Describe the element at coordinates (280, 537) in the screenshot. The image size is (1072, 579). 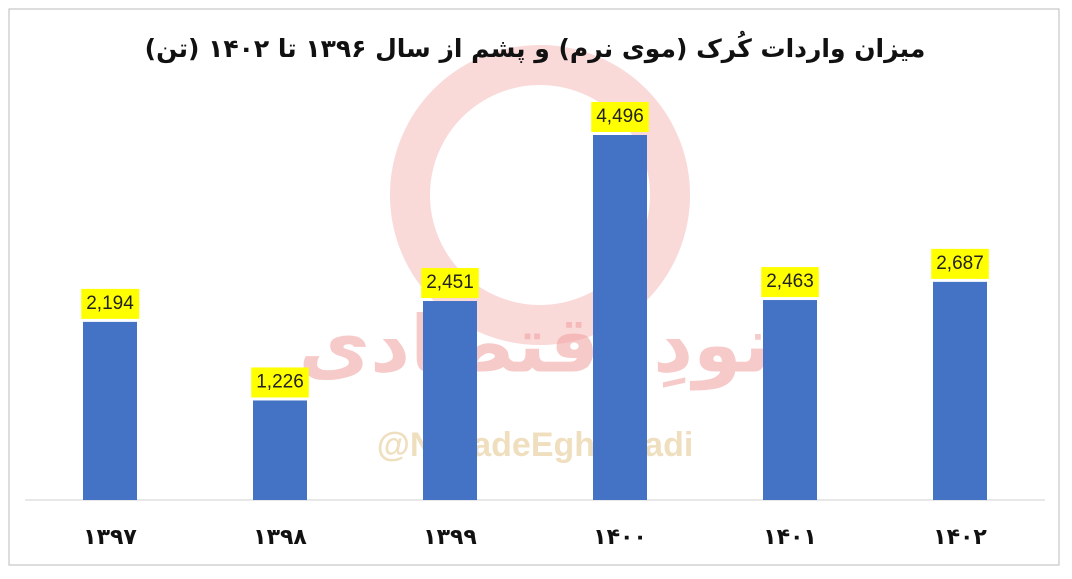
I see `x-tick-label: ۱۳۹۸` at that location.